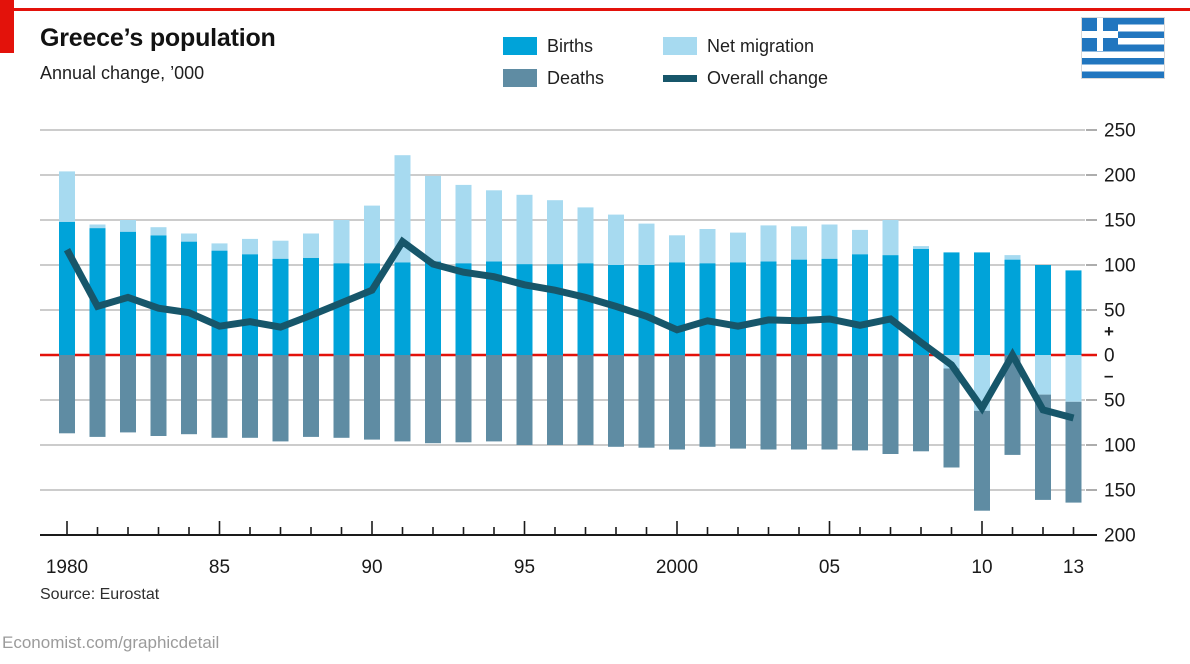 This screenshot has height=664, width=1190. Describe the element at coordinates (1043, 447) in the screenshot. I see `bar-deaths-2012` at that location.